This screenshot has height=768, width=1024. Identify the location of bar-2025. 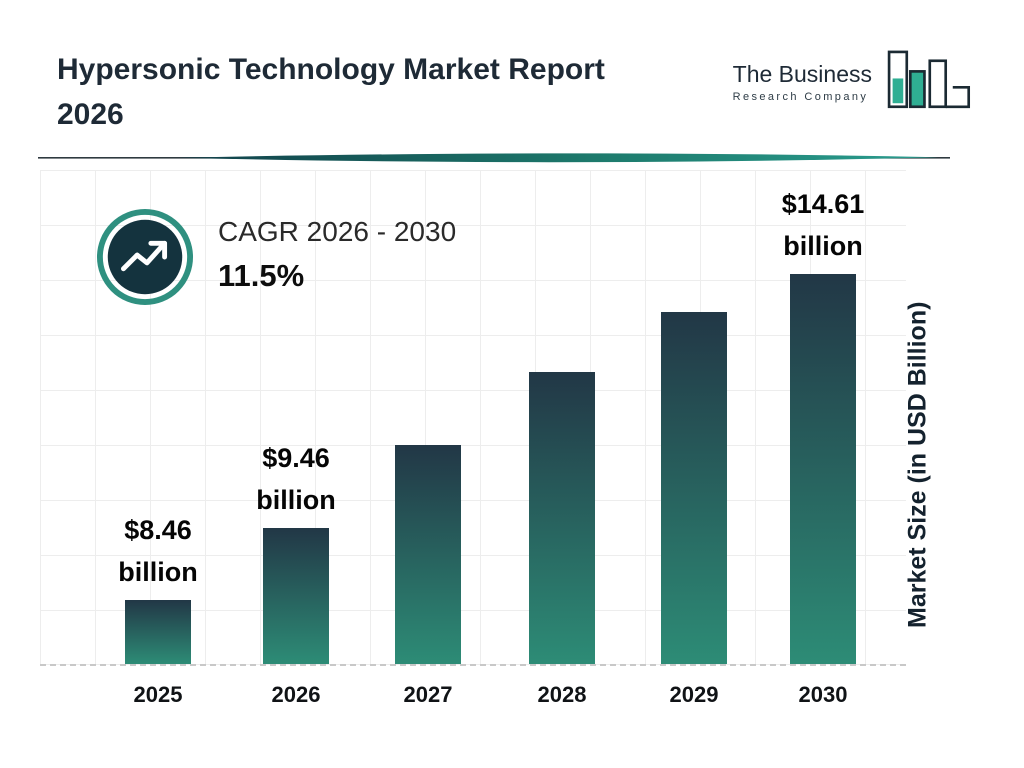
(158, 632).